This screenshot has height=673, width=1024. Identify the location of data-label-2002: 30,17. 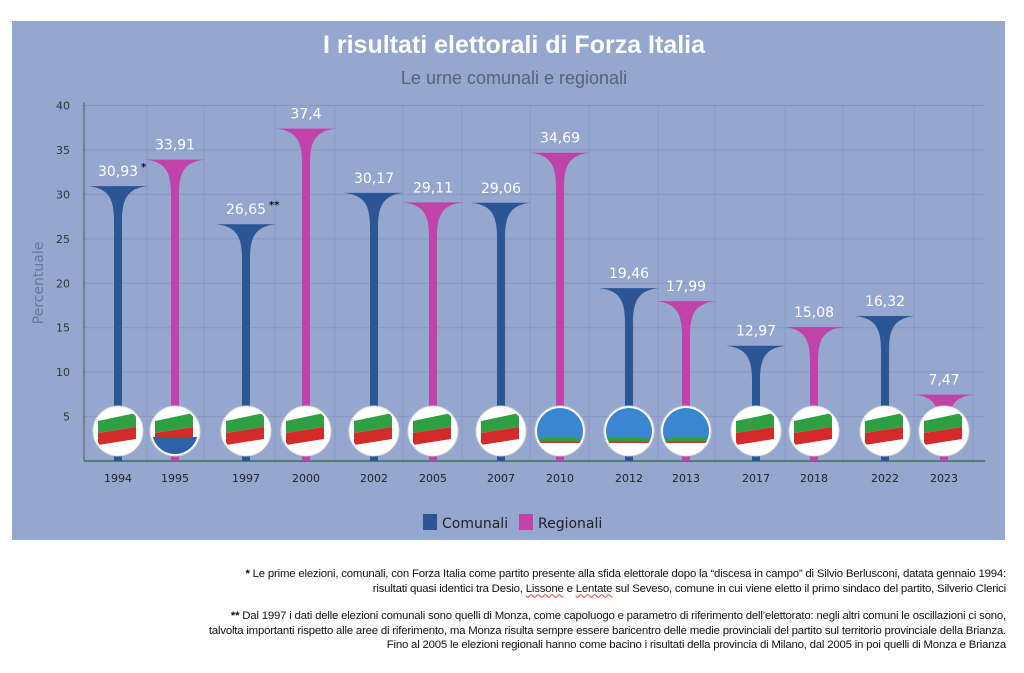
(374, 179).